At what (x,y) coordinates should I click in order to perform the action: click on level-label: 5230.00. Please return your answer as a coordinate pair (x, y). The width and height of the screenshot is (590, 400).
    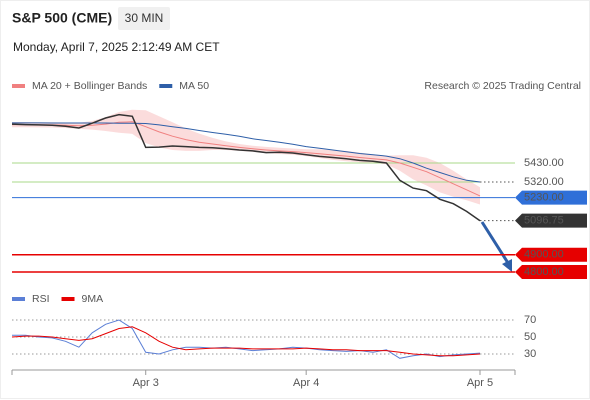
    Looking at the image, I should click on (544, 198).